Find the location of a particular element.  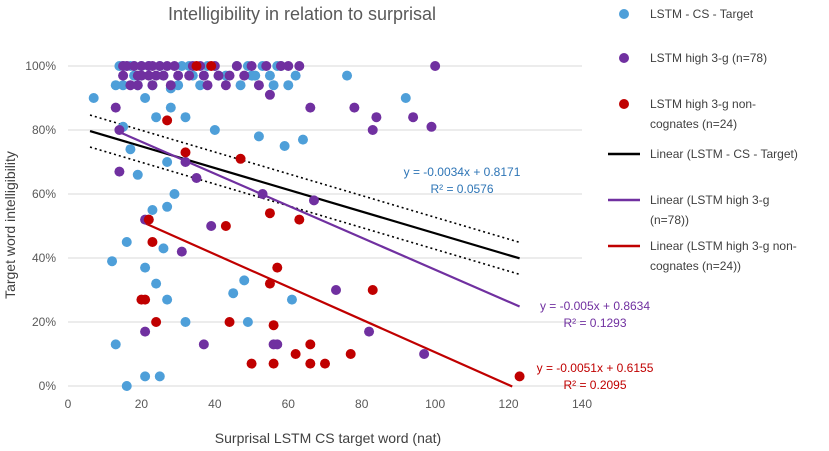

trendline-equation: y = -0.0051x + 0.6155 is located at coordinates (595, 368).